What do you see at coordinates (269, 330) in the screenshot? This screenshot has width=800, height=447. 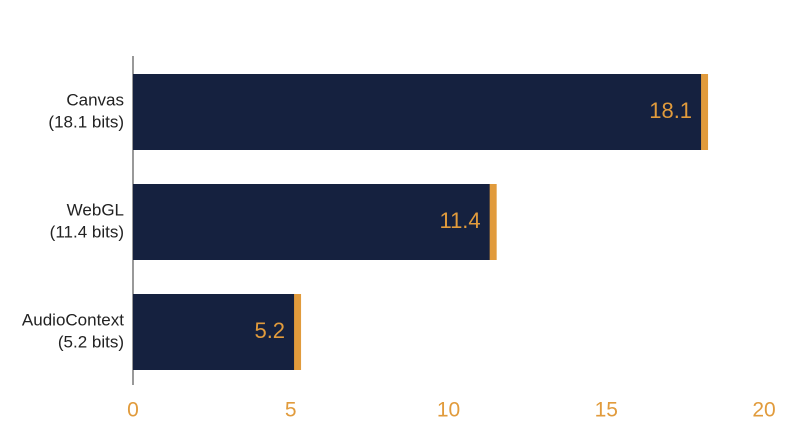 I see `data-label: 5.2` at bounding box center [269, 330].